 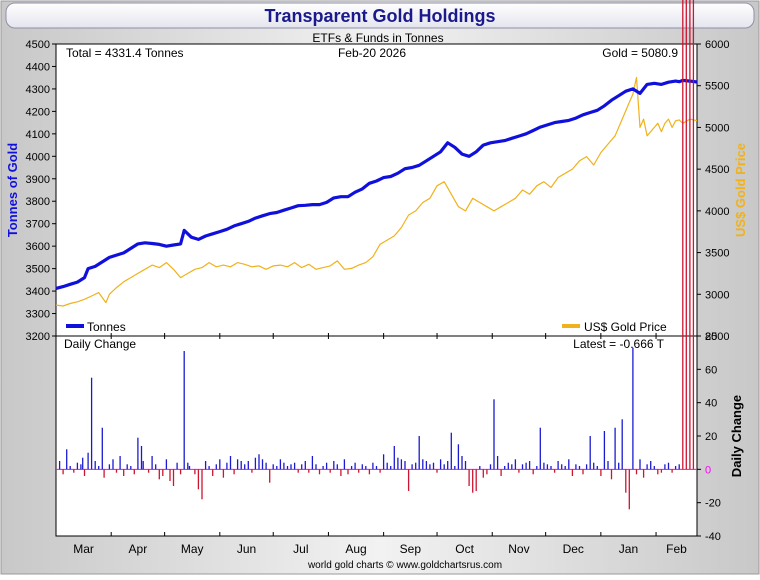 I want to click on left-tick-label: 3400, so click(x=38, y=292).